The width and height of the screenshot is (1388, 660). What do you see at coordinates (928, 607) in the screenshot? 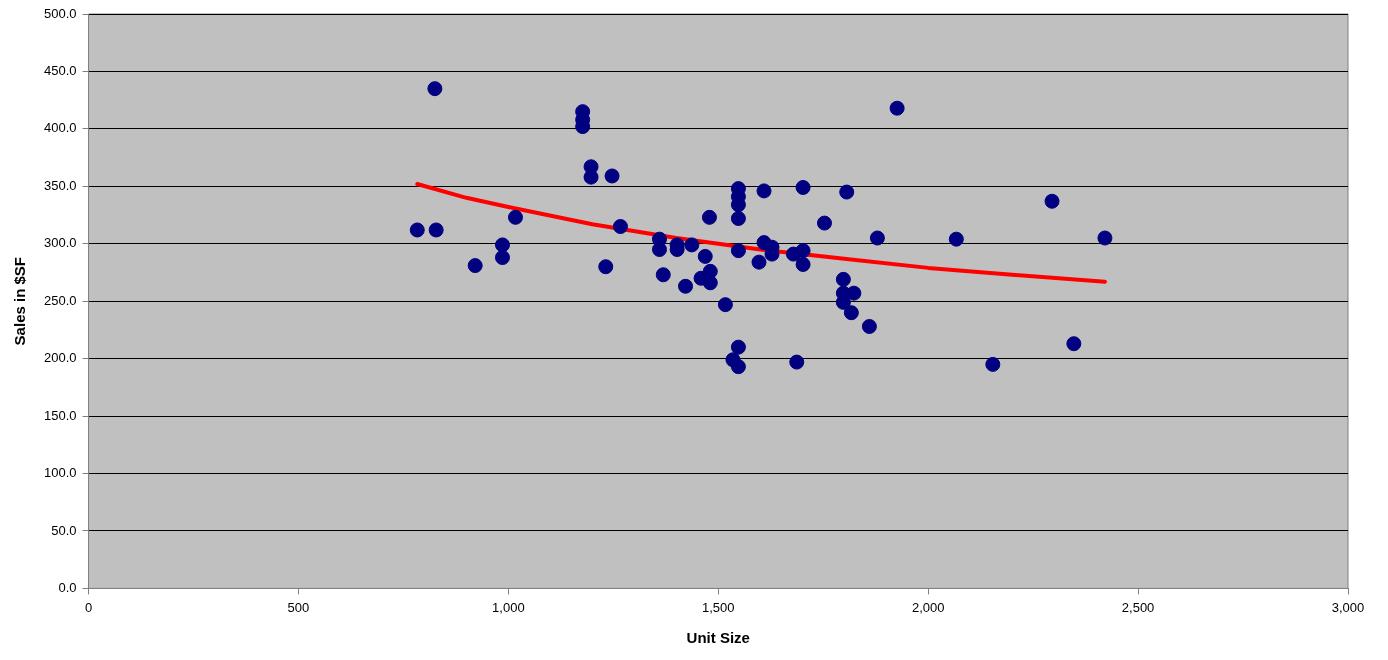
I see `x-tick-label: 2,000` at bounding box center [928, 607].